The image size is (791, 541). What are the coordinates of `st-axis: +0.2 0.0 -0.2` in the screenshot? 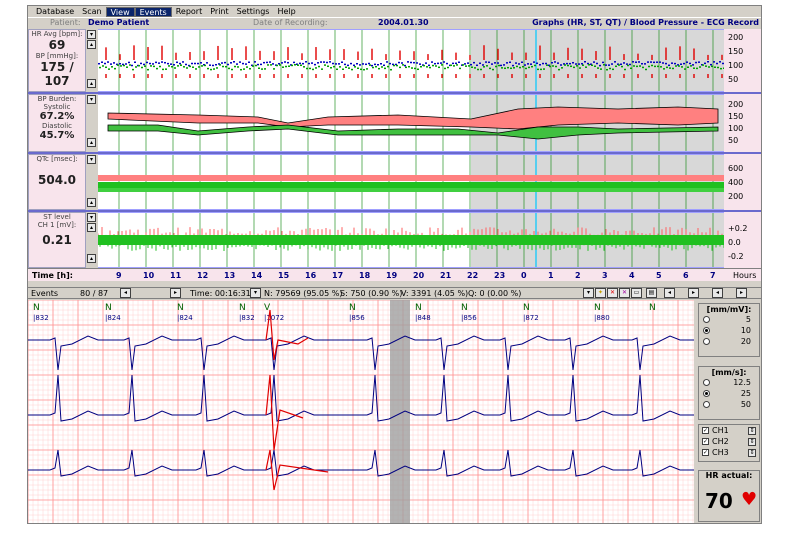 It's located at (742, 240).